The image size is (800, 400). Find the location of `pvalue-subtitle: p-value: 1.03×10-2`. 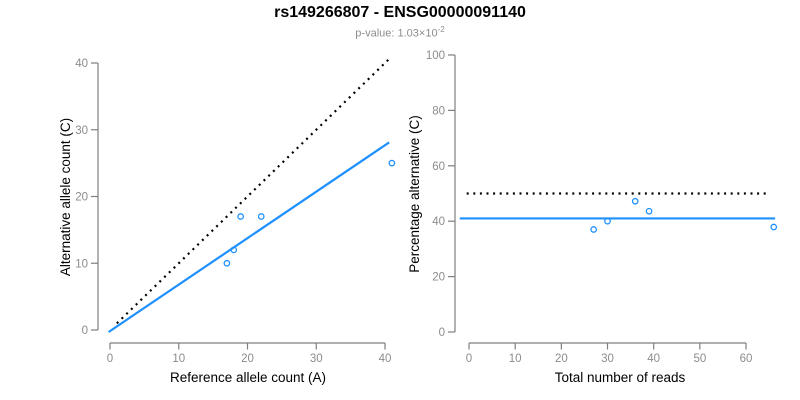

pvalue-subtitle: p-value: 1.03×10-2 is located at coordinates (400, 32).